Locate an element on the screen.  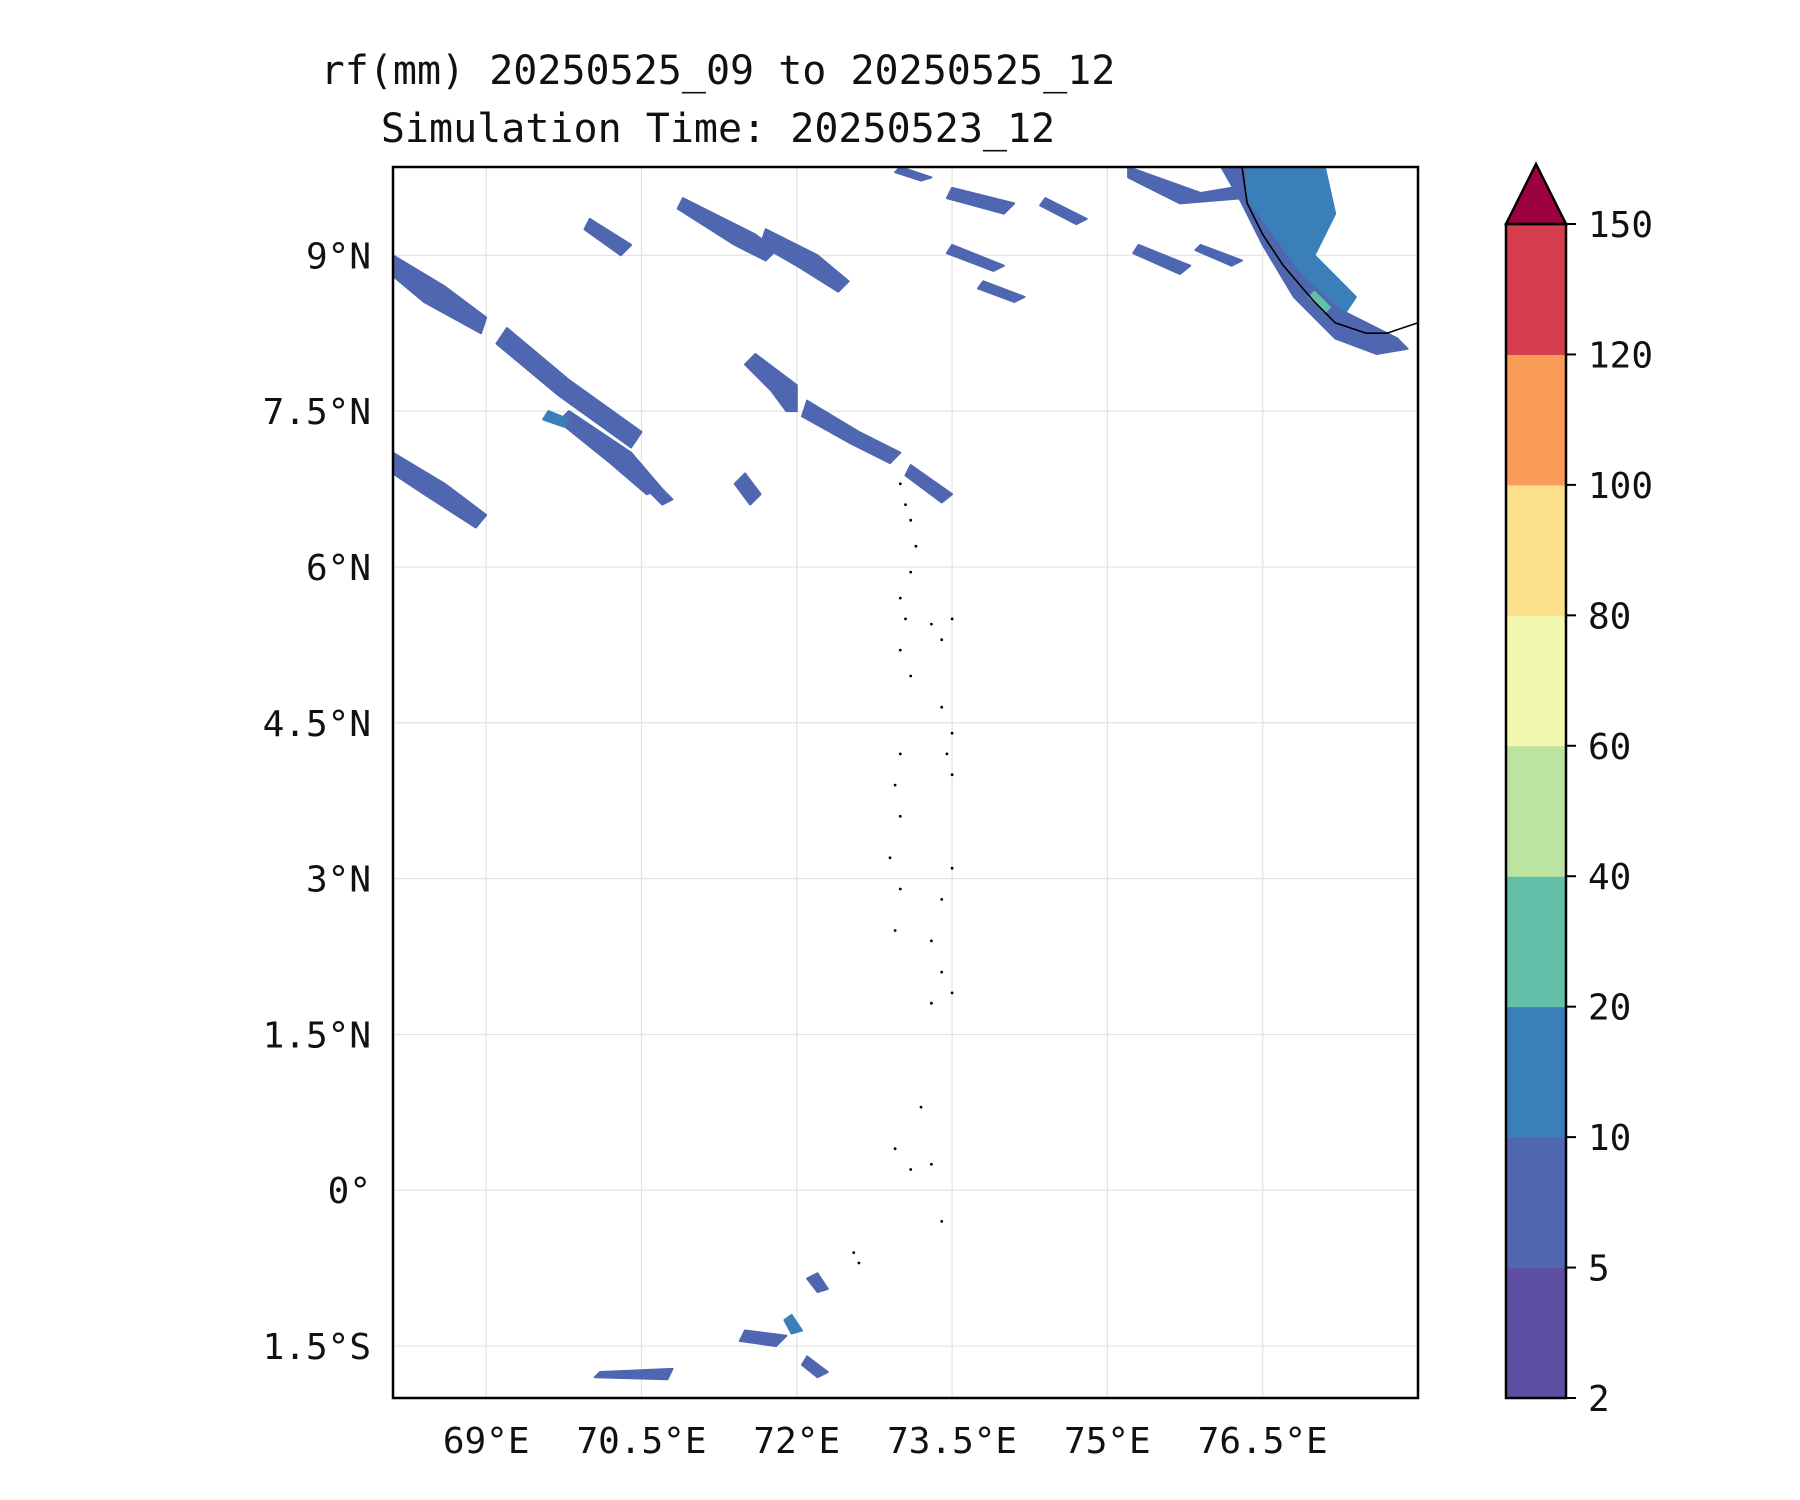
longitude-tick-labels: 69°E 70.5°E 72°E 73.5°E 75°E 76.5°E is located at coordinates (885, 1441).